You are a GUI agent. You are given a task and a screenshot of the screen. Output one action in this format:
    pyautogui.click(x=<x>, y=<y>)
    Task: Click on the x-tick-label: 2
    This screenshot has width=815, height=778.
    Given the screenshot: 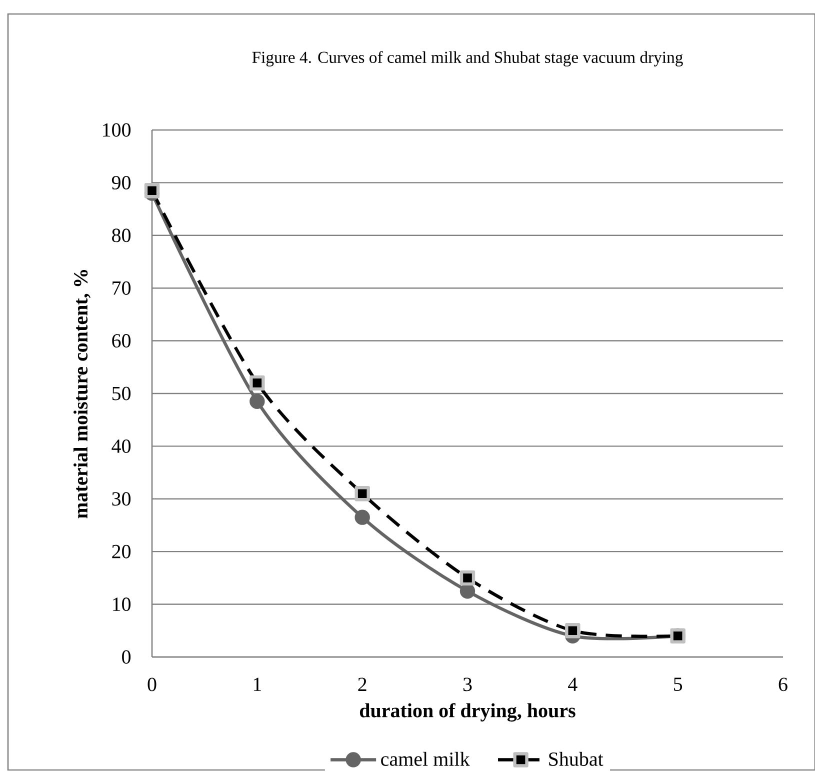 What is the action you would take?
    pyautogui.click(x=362, y=684)
    